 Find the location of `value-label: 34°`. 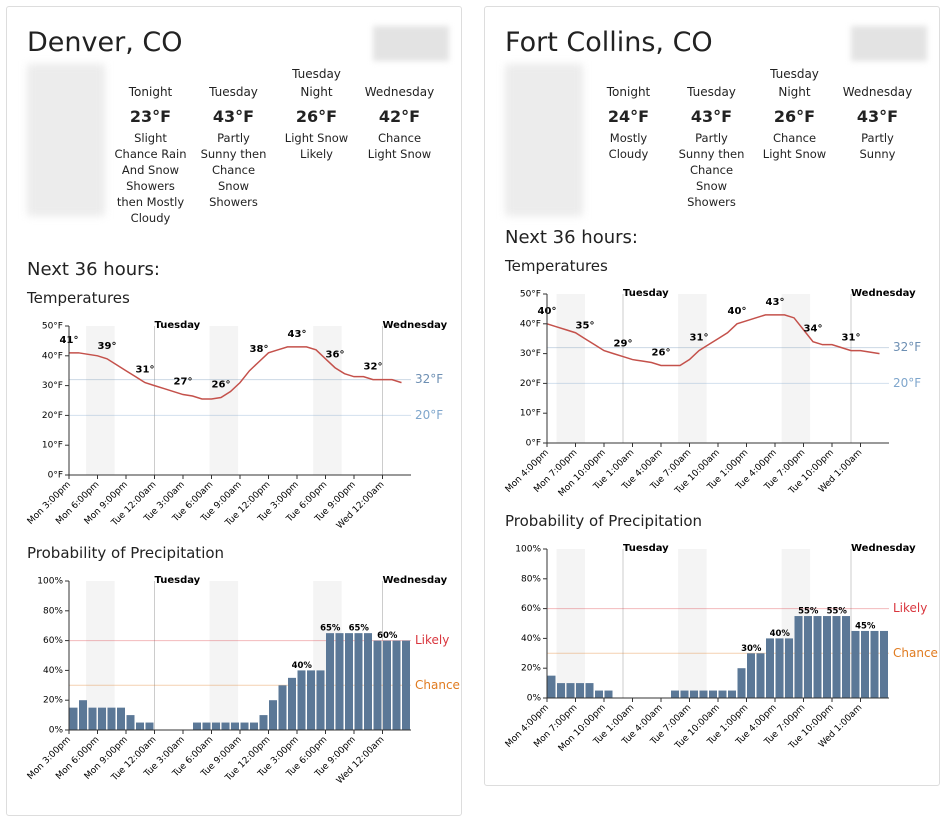

value-label: 34° is located at coordinates (813, 329).